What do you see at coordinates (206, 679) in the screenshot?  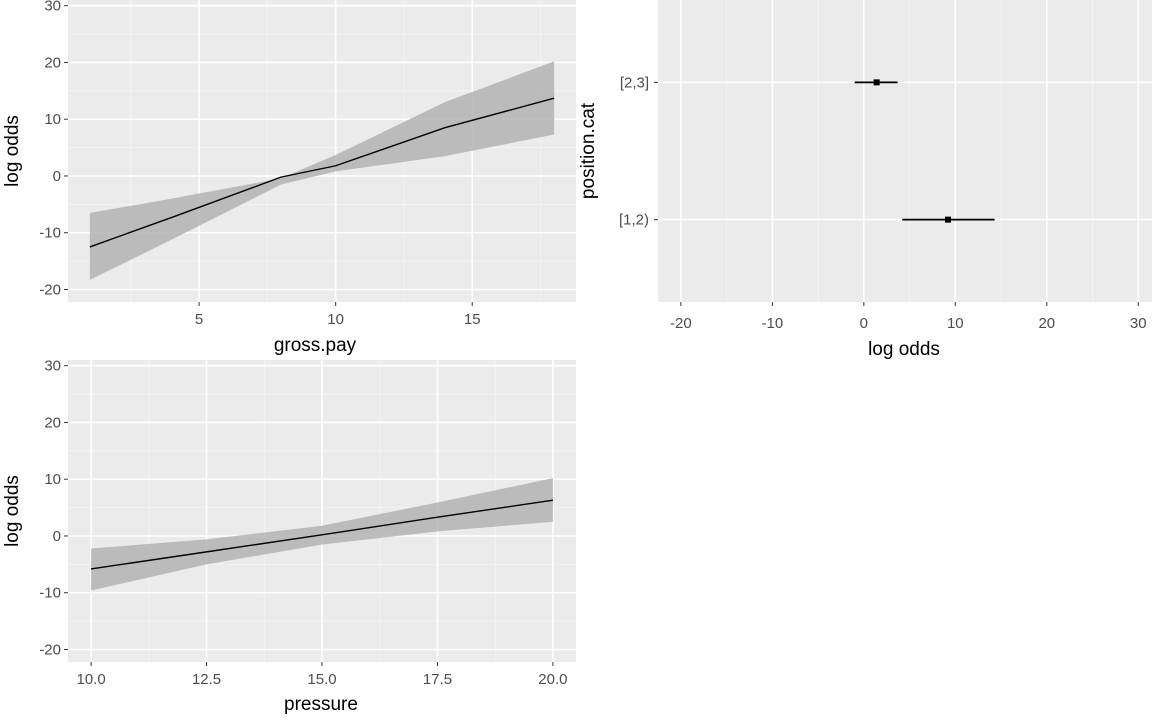 I see `x-tick-label: 12.5` at bounding box center [206, 679].